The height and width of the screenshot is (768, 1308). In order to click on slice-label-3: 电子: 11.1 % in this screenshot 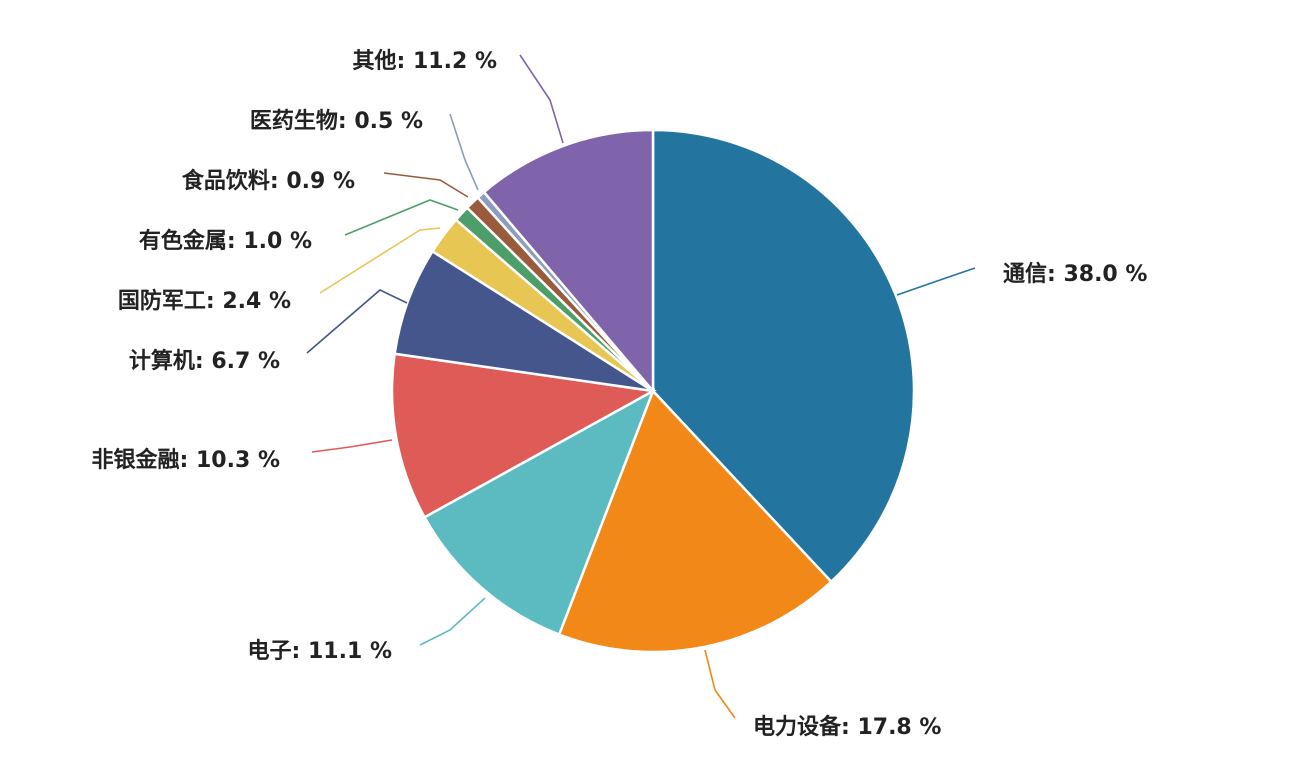, I will do `click(320, 651)`.